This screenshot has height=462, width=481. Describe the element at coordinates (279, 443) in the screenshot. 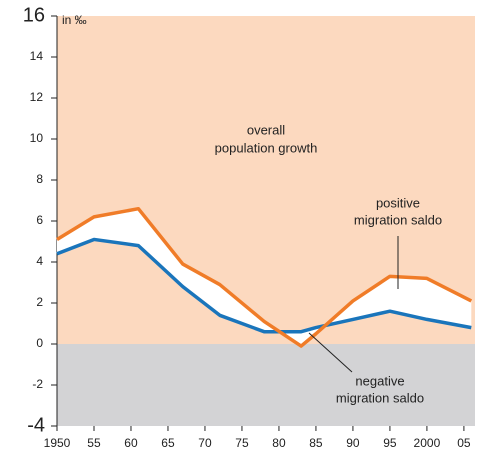

I see `x-tick-label: 80` at that location.